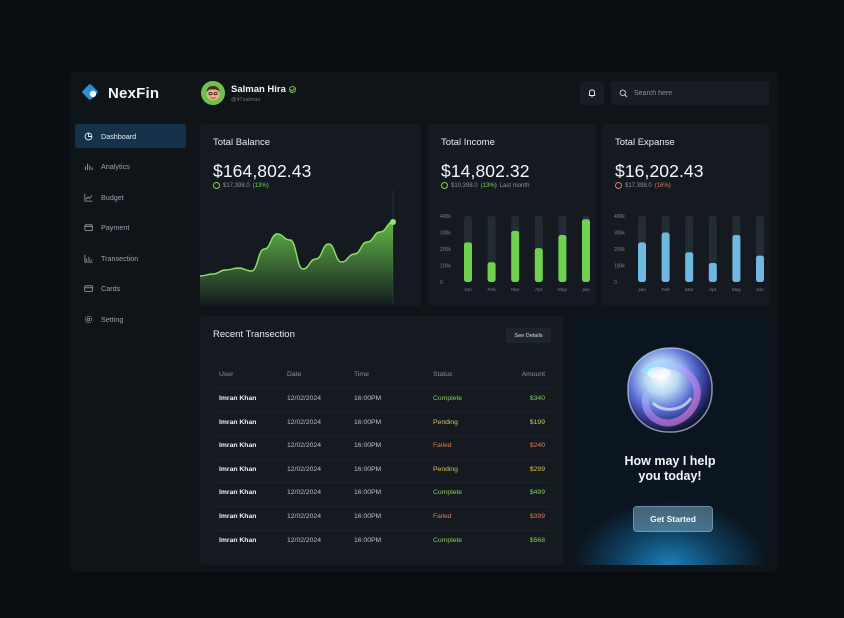 The image size is (844, 618). I want to click on expense-bar-jan, so click(642, 262).